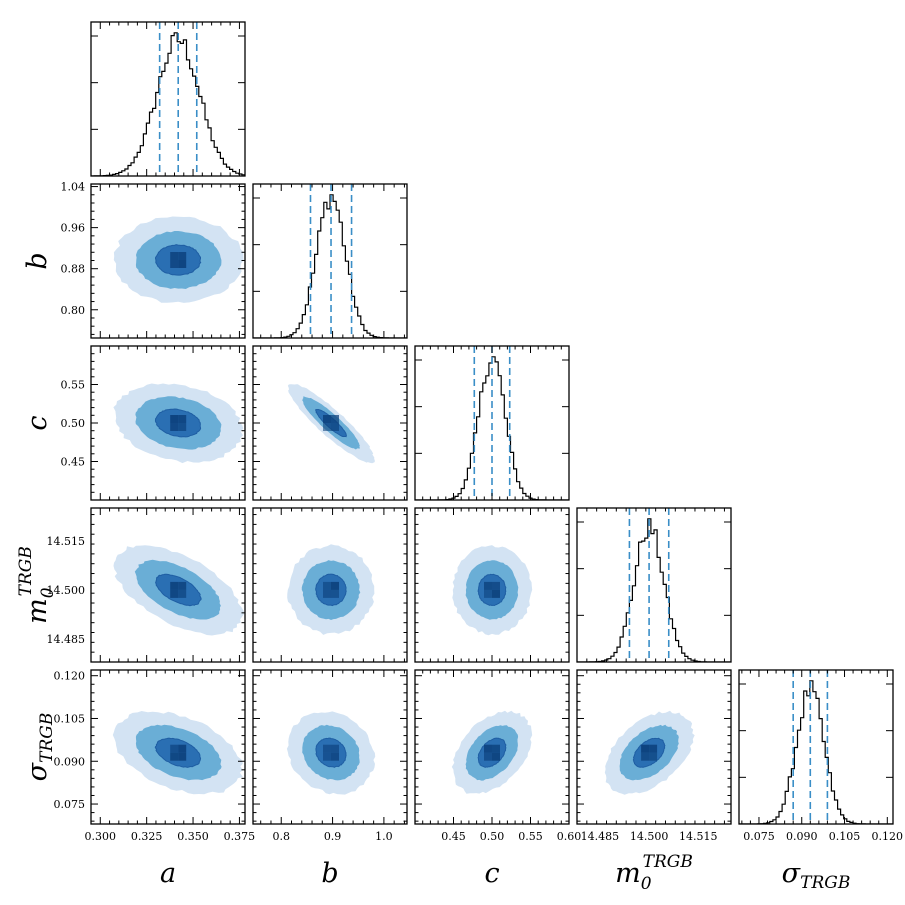 The width and height of the screenshot is (905, 905). I want to click on y-tick-label: 14.500, so click(66, 590).